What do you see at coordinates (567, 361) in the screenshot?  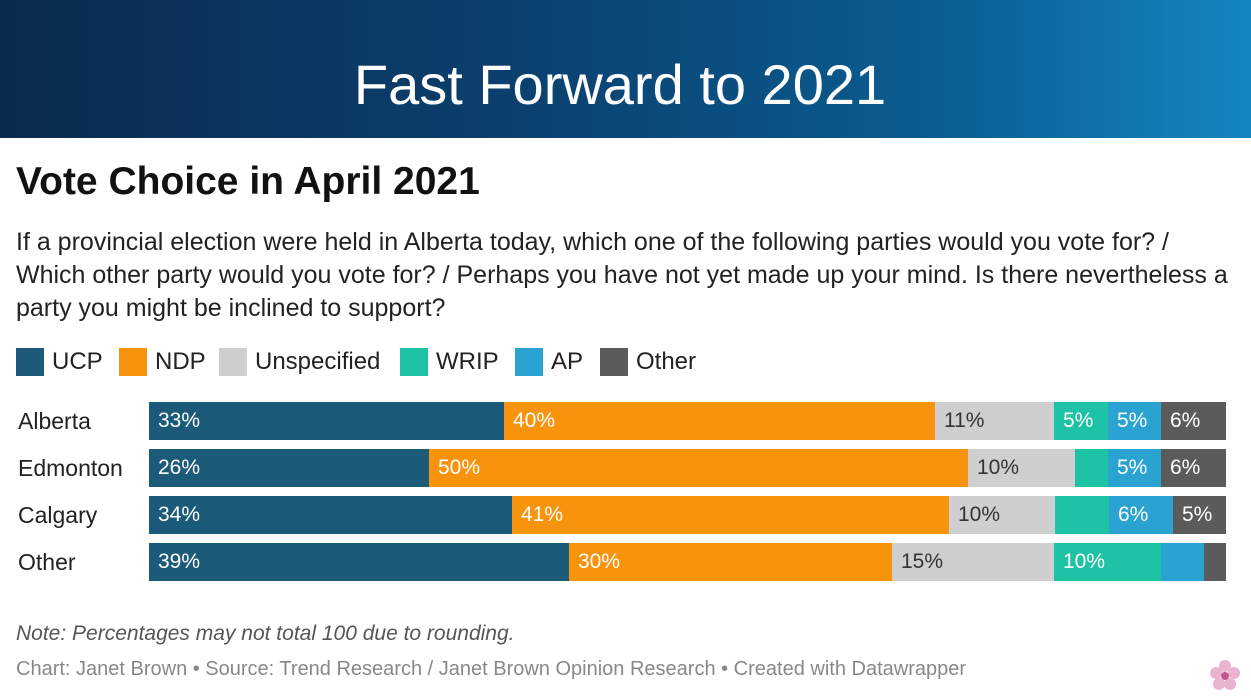 I see `legend-label: AP` at bounding box center [567, 361].